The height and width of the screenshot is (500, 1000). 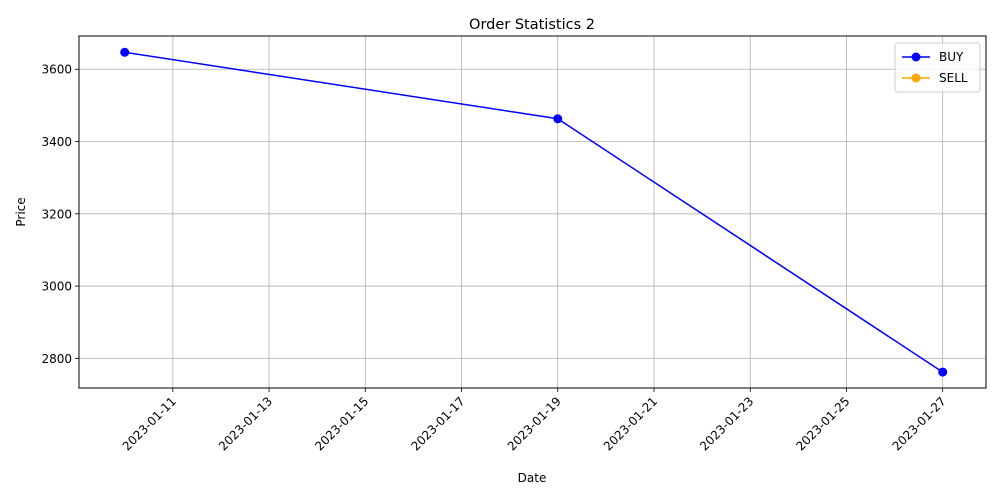 I want to click on y-tick-label: 2800, so click(x=56, y=359).